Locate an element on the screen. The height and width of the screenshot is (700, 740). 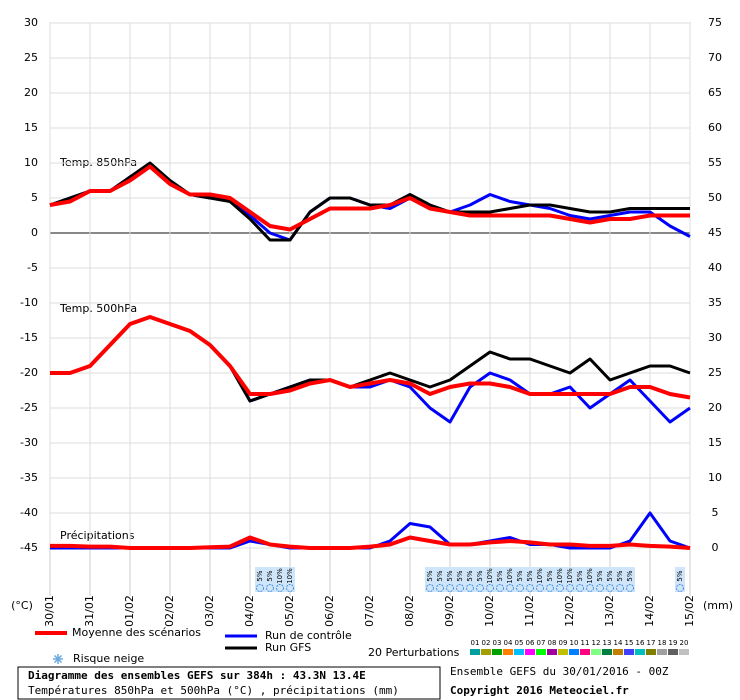
y-tick-label: -40 is located at coordinates (29, 512).